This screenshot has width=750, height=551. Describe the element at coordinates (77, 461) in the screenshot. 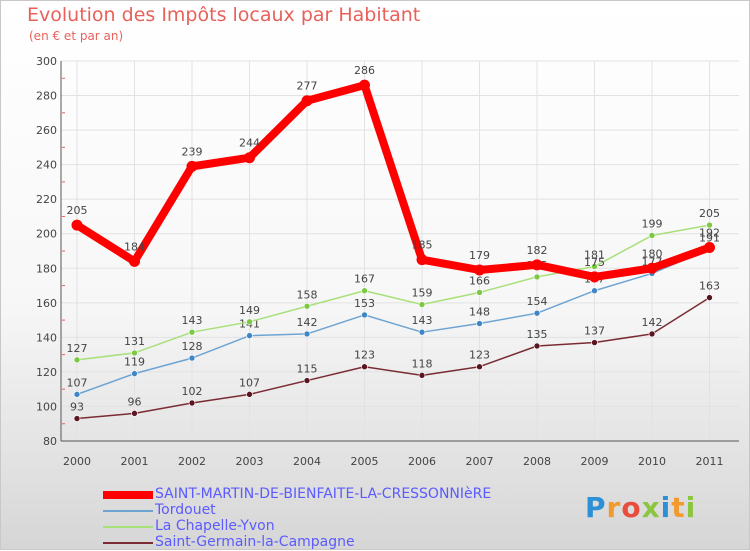

I see `x-tick-label: 2000` at that location.